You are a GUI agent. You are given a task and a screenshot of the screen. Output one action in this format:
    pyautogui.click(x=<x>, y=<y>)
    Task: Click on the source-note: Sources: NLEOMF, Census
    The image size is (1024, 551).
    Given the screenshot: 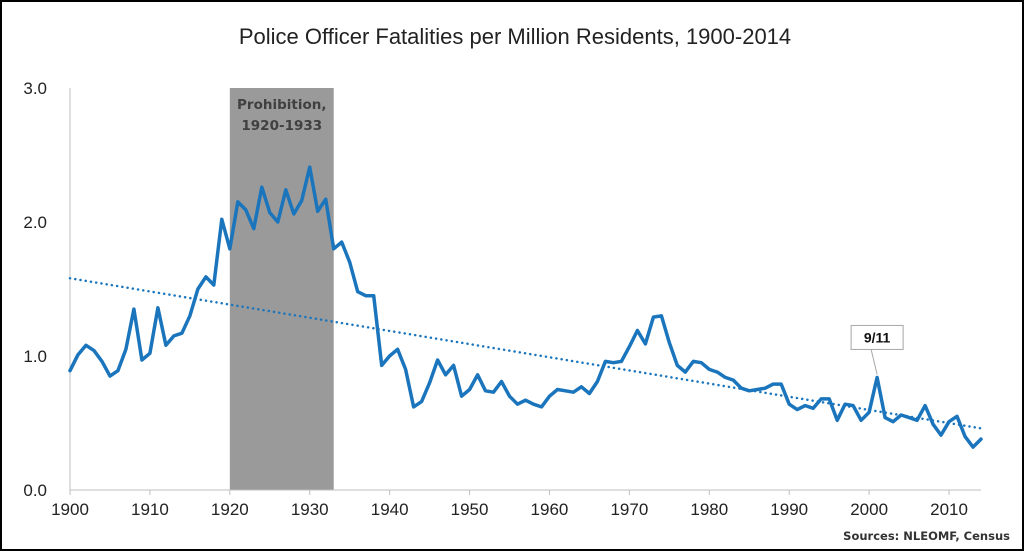 What is the action you would take?
    pyautogui.click(x=926, y=536)
    